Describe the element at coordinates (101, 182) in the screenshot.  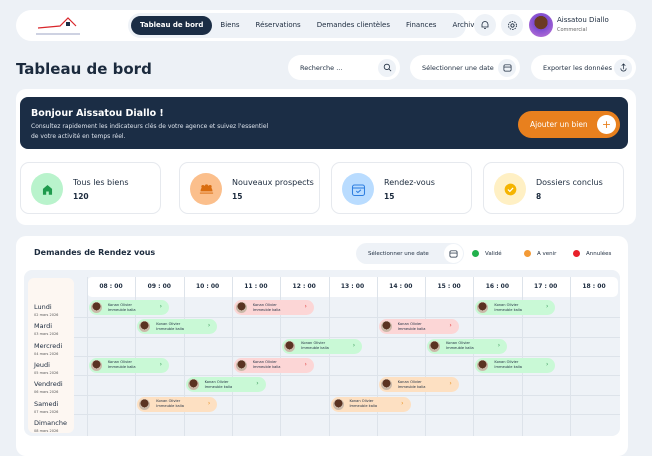
I see `stat-label: Tous les biens` at that location.